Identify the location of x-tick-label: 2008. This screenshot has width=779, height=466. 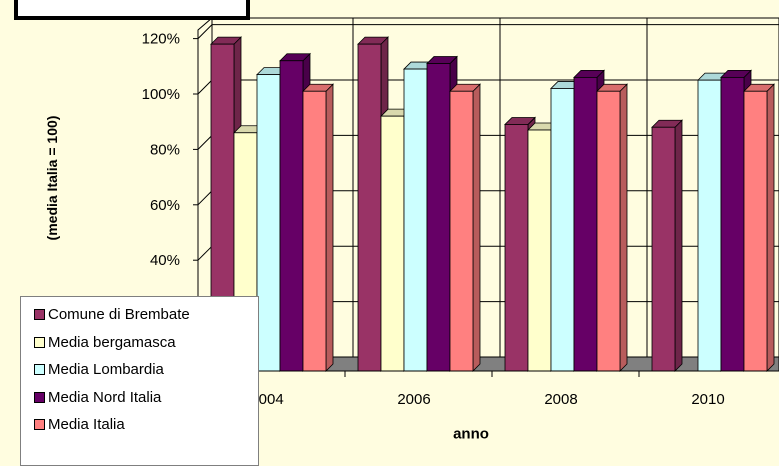
(560, 399).